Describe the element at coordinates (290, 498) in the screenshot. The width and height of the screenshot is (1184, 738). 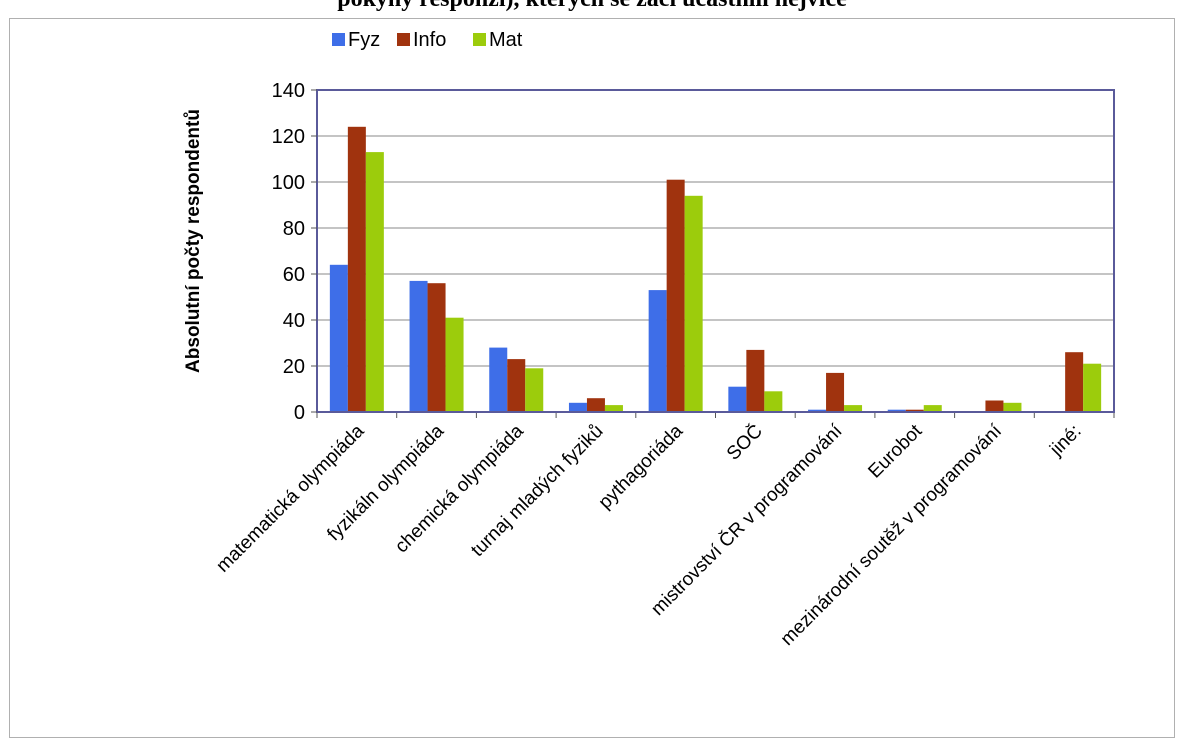
I see `x-axis-label: matematická olympiáda` at that location.